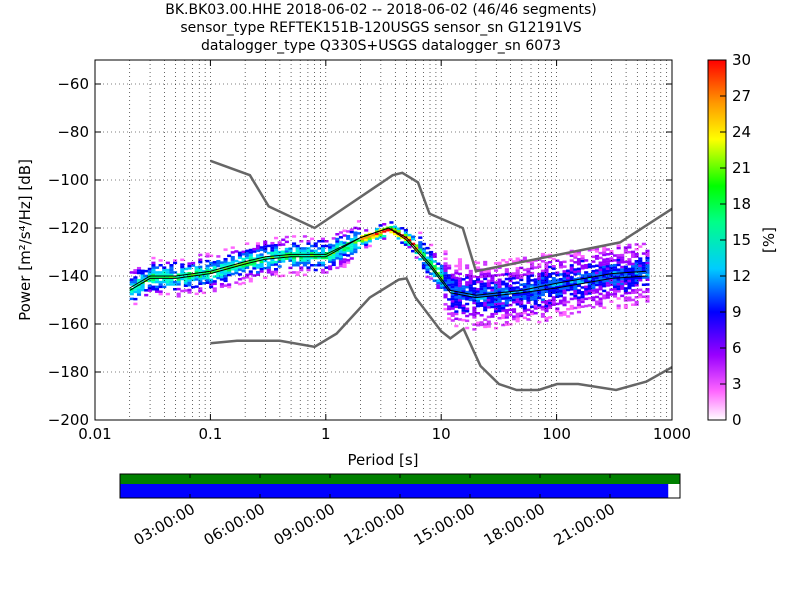  What do you see at coordinates (741, 204) in the screenshot?
I see `colorbar-tick-label: 18` at bounding box center [741, 204].